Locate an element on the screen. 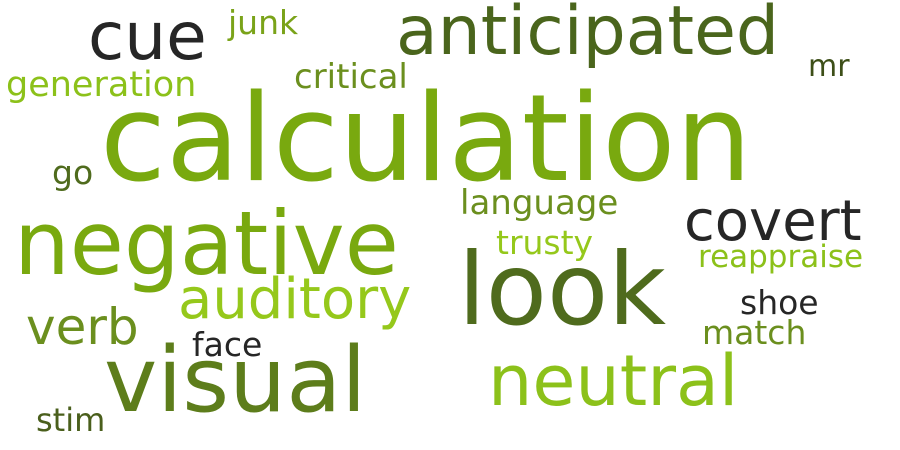  word-face: face is located at coordinates (227, 344).